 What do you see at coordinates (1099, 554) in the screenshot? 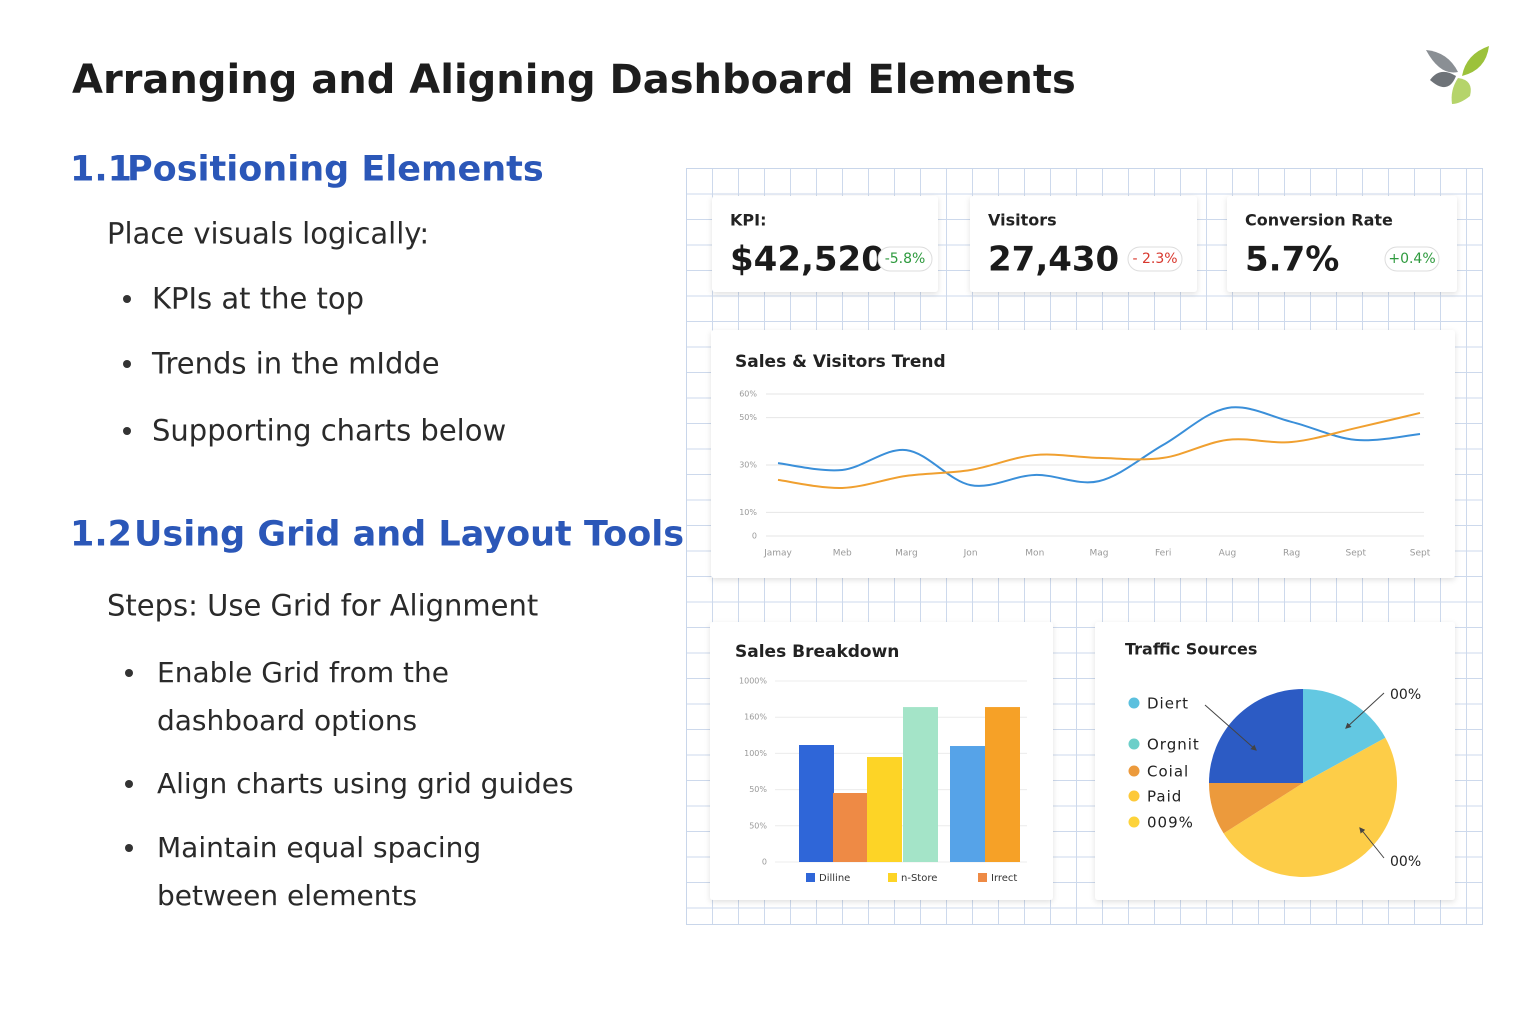
I see `x-tick-label: Mag` at bounding box center [1099, 554].